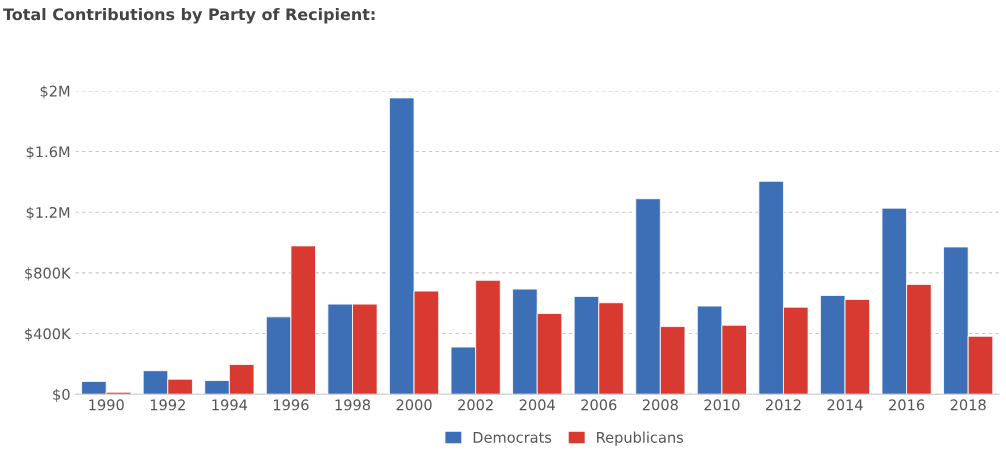 The height and width of the screenshot is (450, 1006). What do you see at coordinates (167, 405) in the screenshot?
I see `x-tick-label: 1992` at bounding box center [167, 405].